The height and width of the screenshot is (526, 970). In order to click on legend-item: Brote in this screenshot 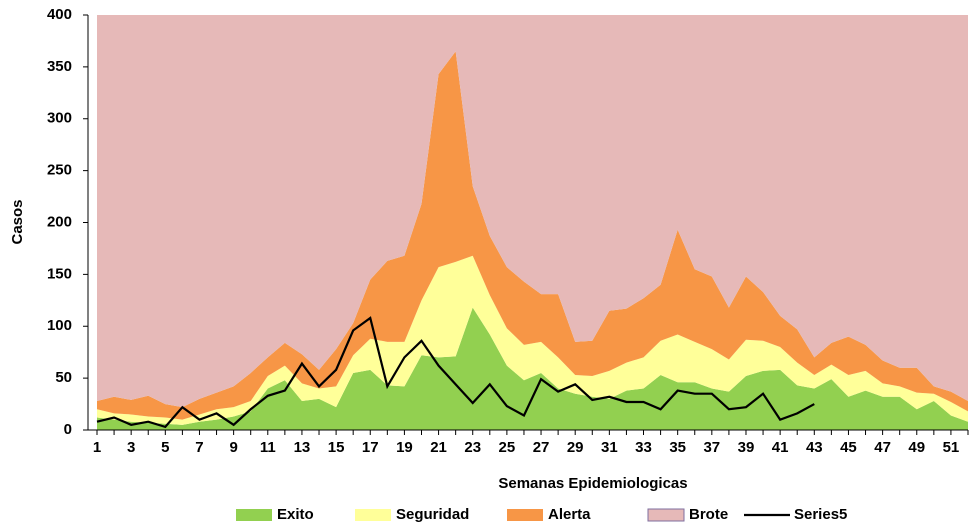, I will do `click(687, 514)`.